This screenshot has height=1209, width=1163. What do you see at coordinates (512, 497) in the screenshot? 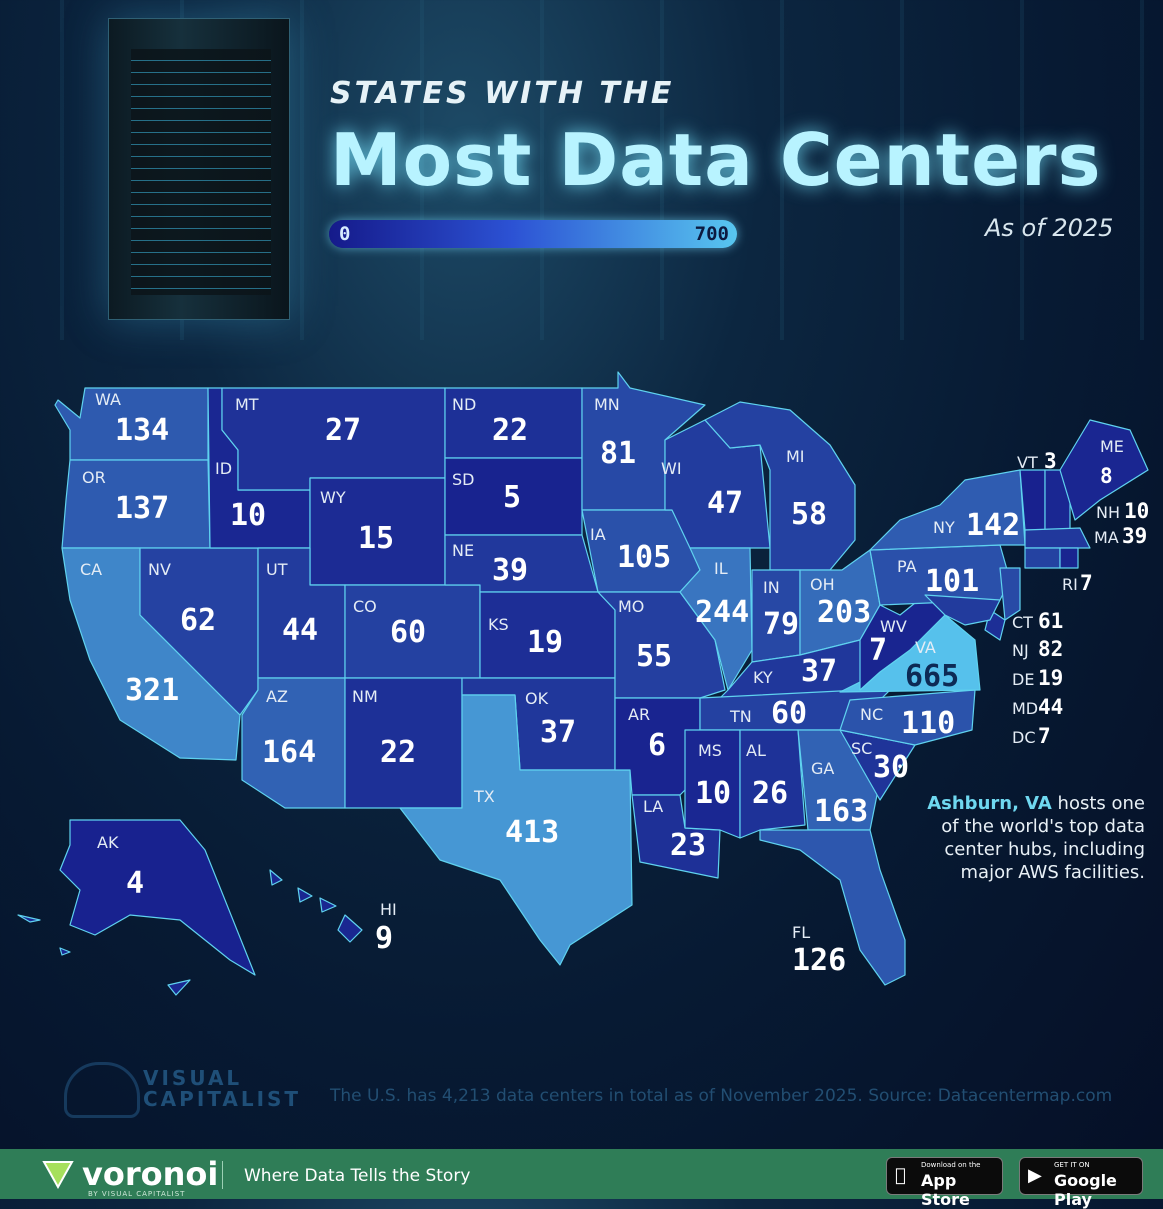
I see `state-value-sd: 5` at bounding box center [512, 497].